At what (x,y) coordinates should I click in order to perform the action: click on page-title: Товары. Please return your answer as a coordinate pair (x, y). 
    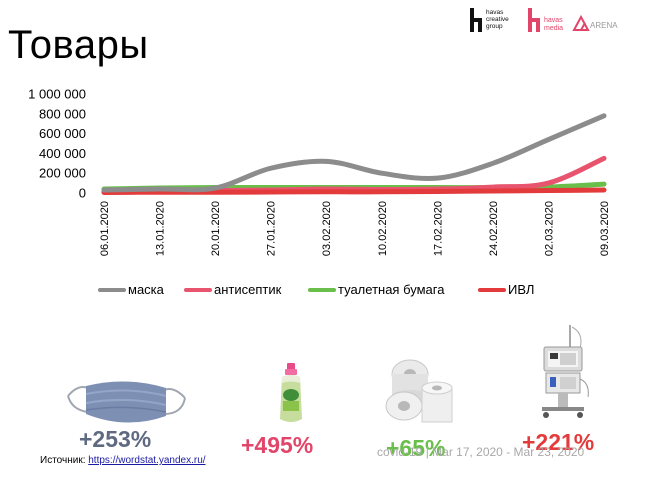
    Looking at the image, I should click on (78, 45).